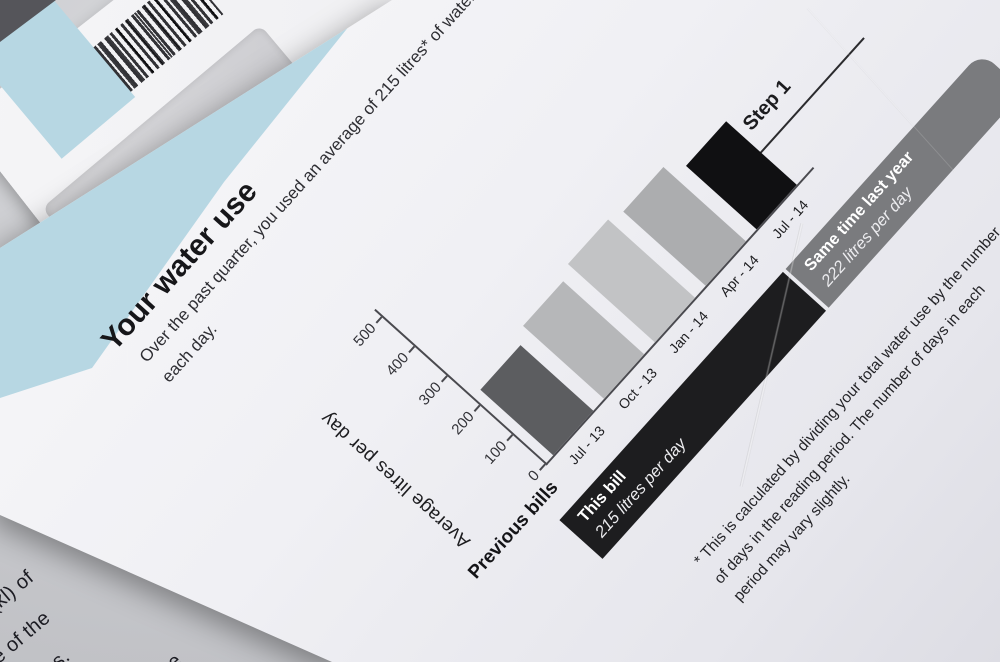 The width and height of the screenshot is (1000, 662). Describe the element at coordinates (463, 423) in the screenshot. I see `y-tick-label: 200` at that location.